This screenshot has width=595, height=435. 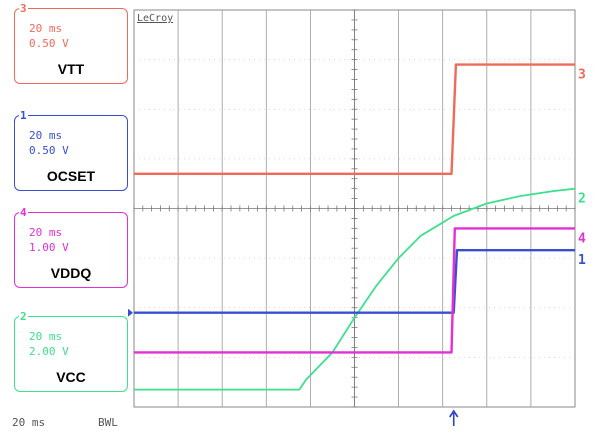 I want to click on channel-number: 3, so click(x=23, y=8).